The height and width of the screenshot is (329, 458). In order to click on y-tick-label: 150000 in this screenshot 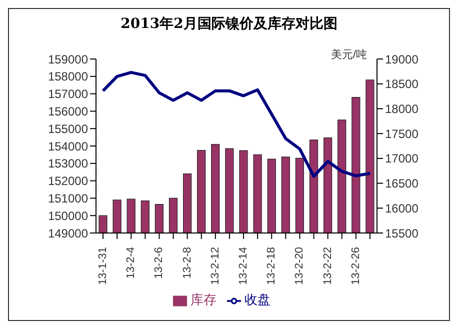, I will do `click(68, 215)`.